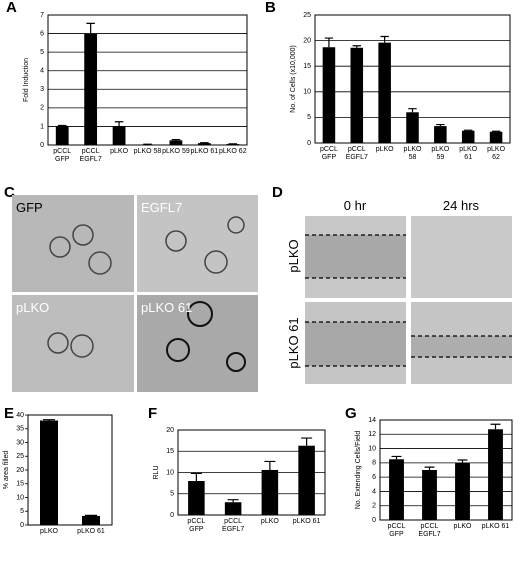  What do you see at coordinates (20, 442) in the screenshot?
I see `y-tick-label: 30` at bounding box center [20, 442].